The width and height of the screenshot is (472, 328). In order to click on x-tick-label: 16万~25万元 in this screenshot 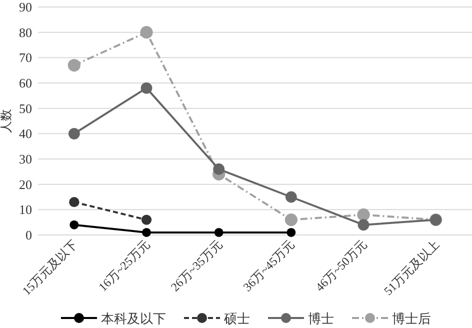, I will do `click(124, 265)`.